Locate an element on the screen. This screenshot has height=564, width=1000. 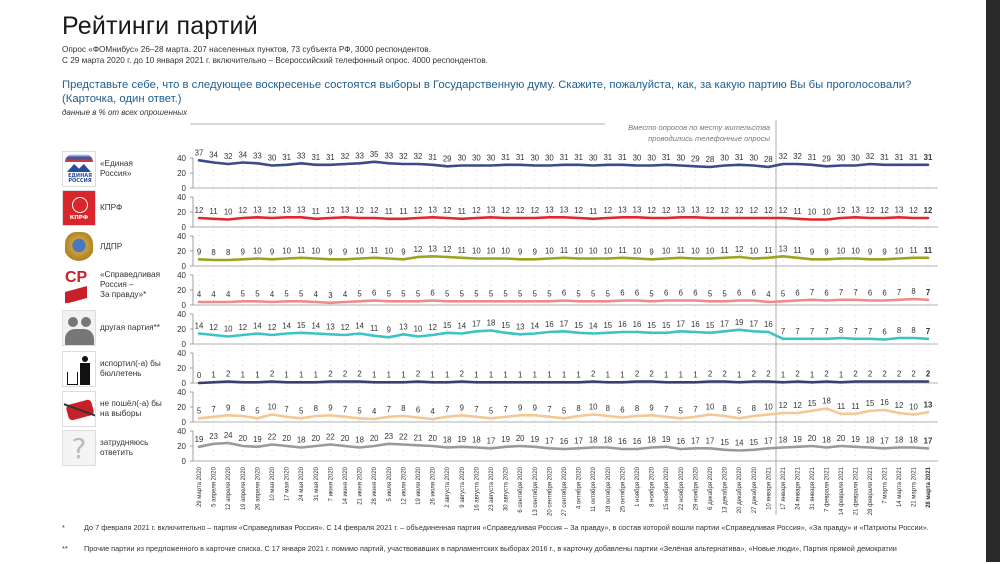
legend-notvote: не пошёл(-а) бы на выборы is located at coordinates (127, 409).